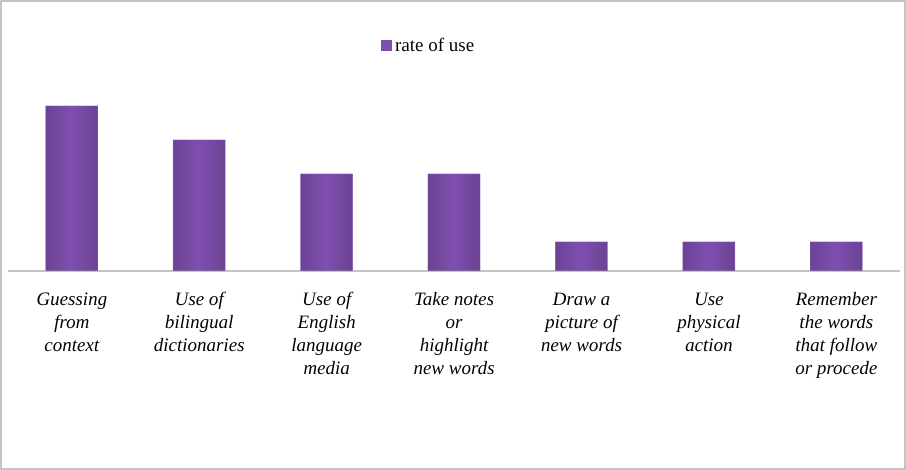  Describe the element at coordinates (434, 45) in the screenshot. I see `legend-label: rate of use` at that location.